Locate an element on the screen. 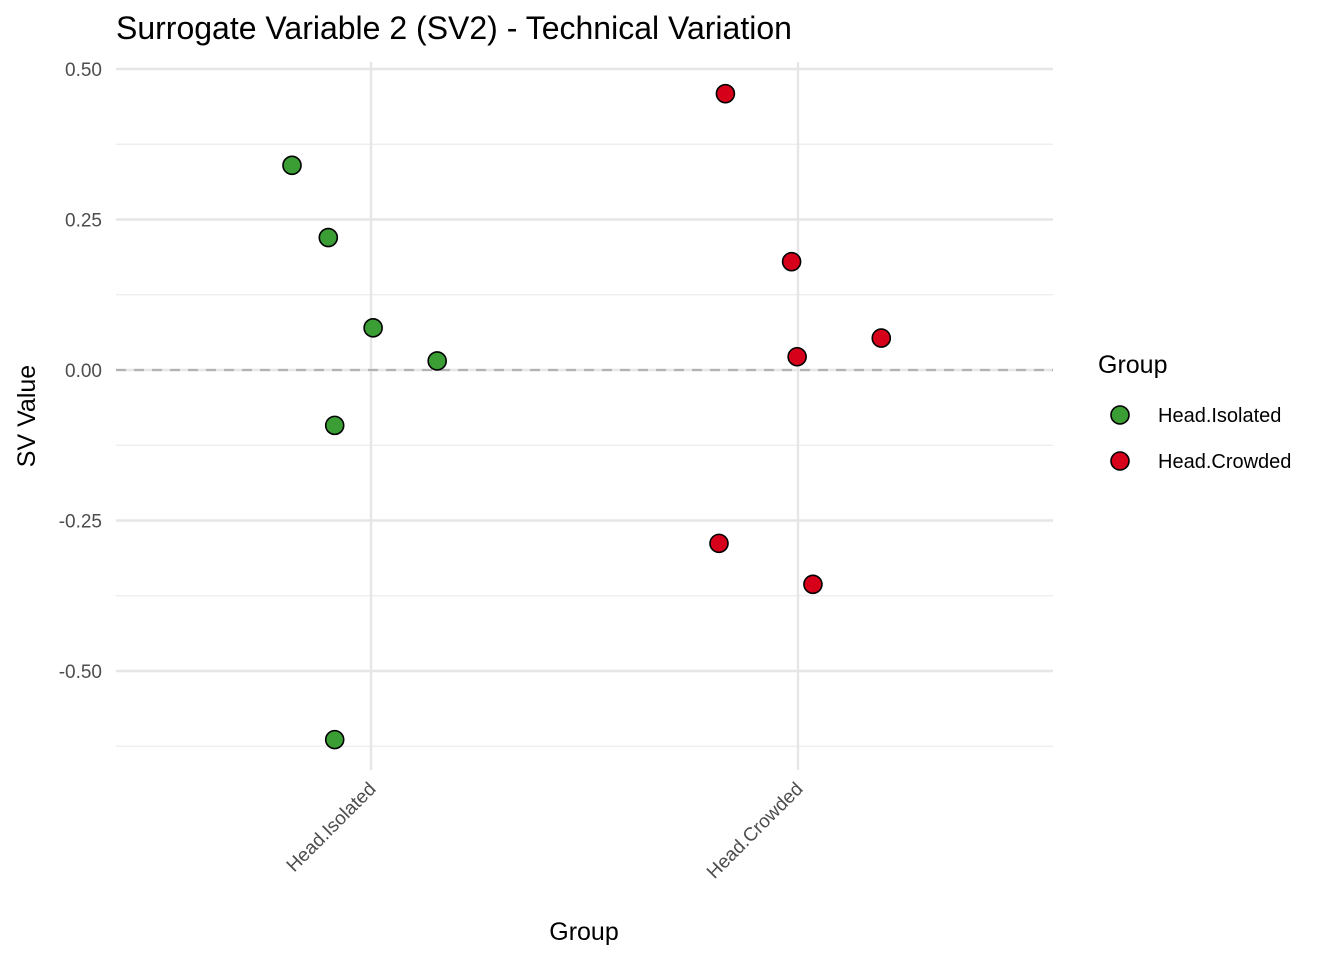 This screenshot has height=960, width=1344. legend: Group Head.Isolated Head.Crowded is located at coordinates (1194, 412).